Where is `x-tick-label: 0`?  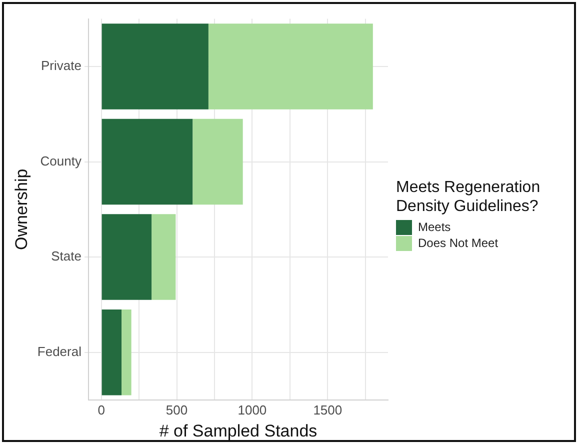
x-tick-label: 0 is located at coordinates (101, 410).